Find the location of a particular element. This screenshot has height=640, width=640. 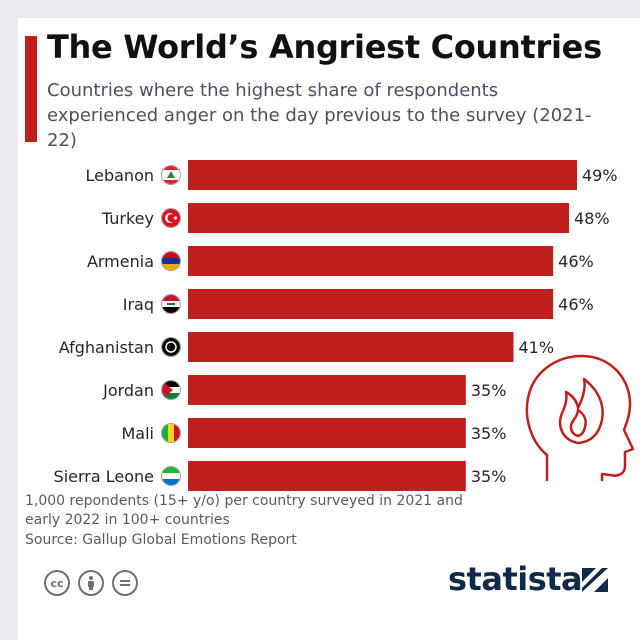

value-label-armenia: 46% is located at coordinates (576, 261).